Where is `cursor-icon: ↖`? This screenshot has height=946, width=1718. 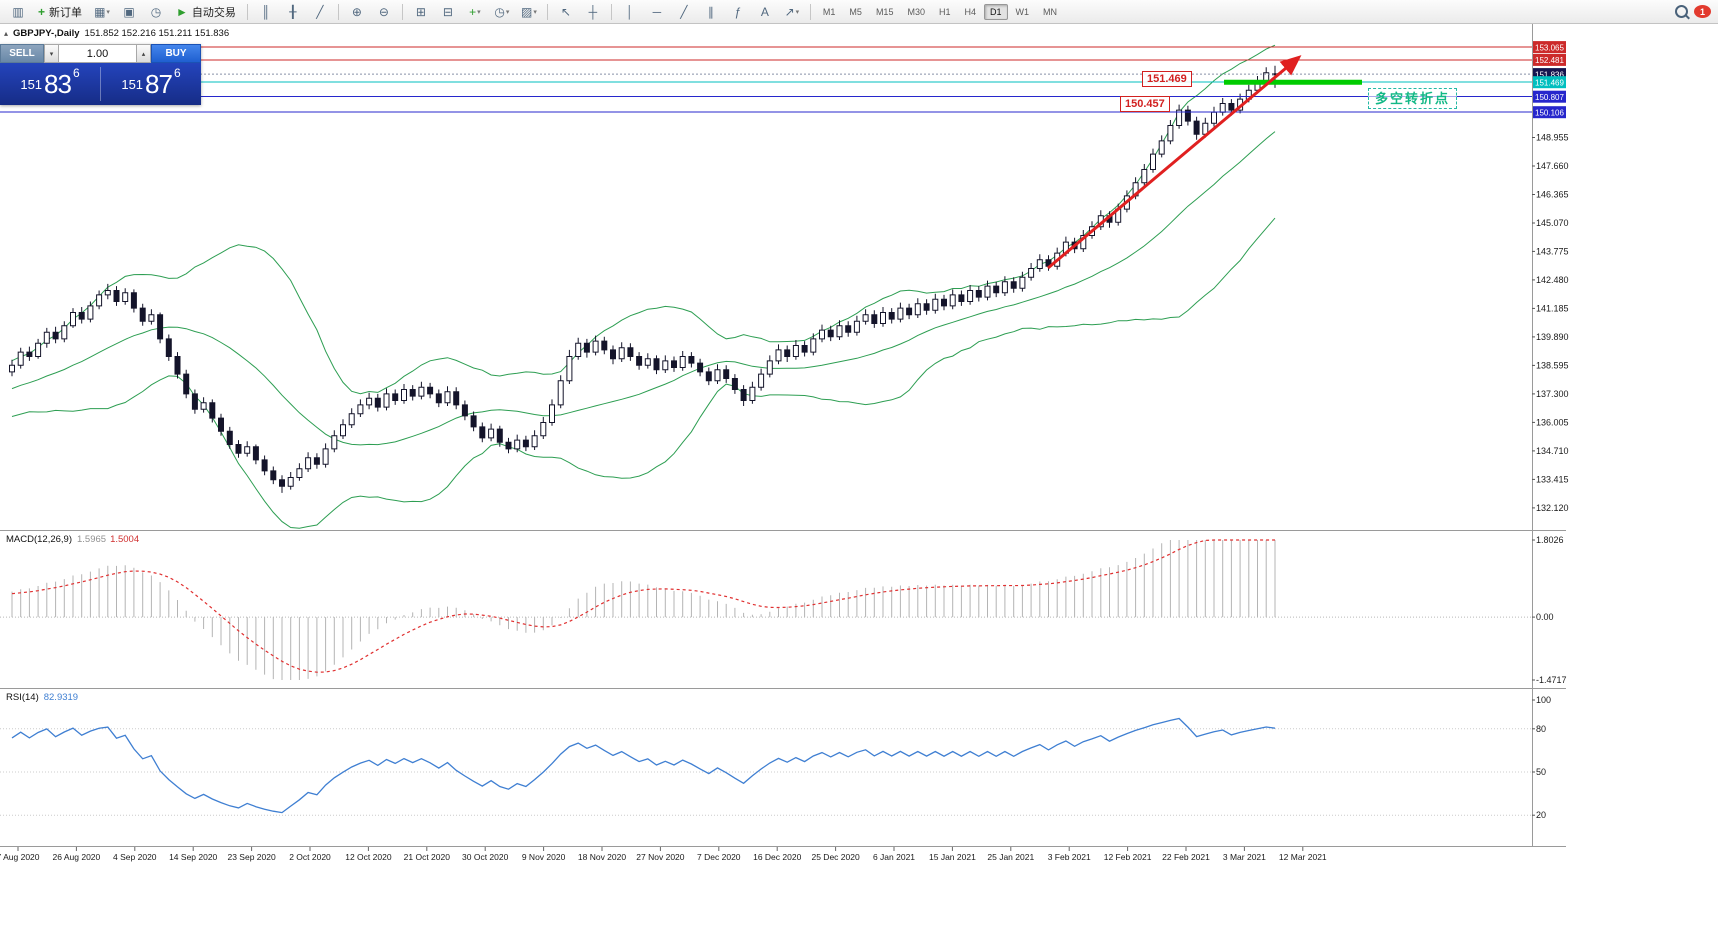 cursor-icon: ↖ is located at coordinates (565, 11).